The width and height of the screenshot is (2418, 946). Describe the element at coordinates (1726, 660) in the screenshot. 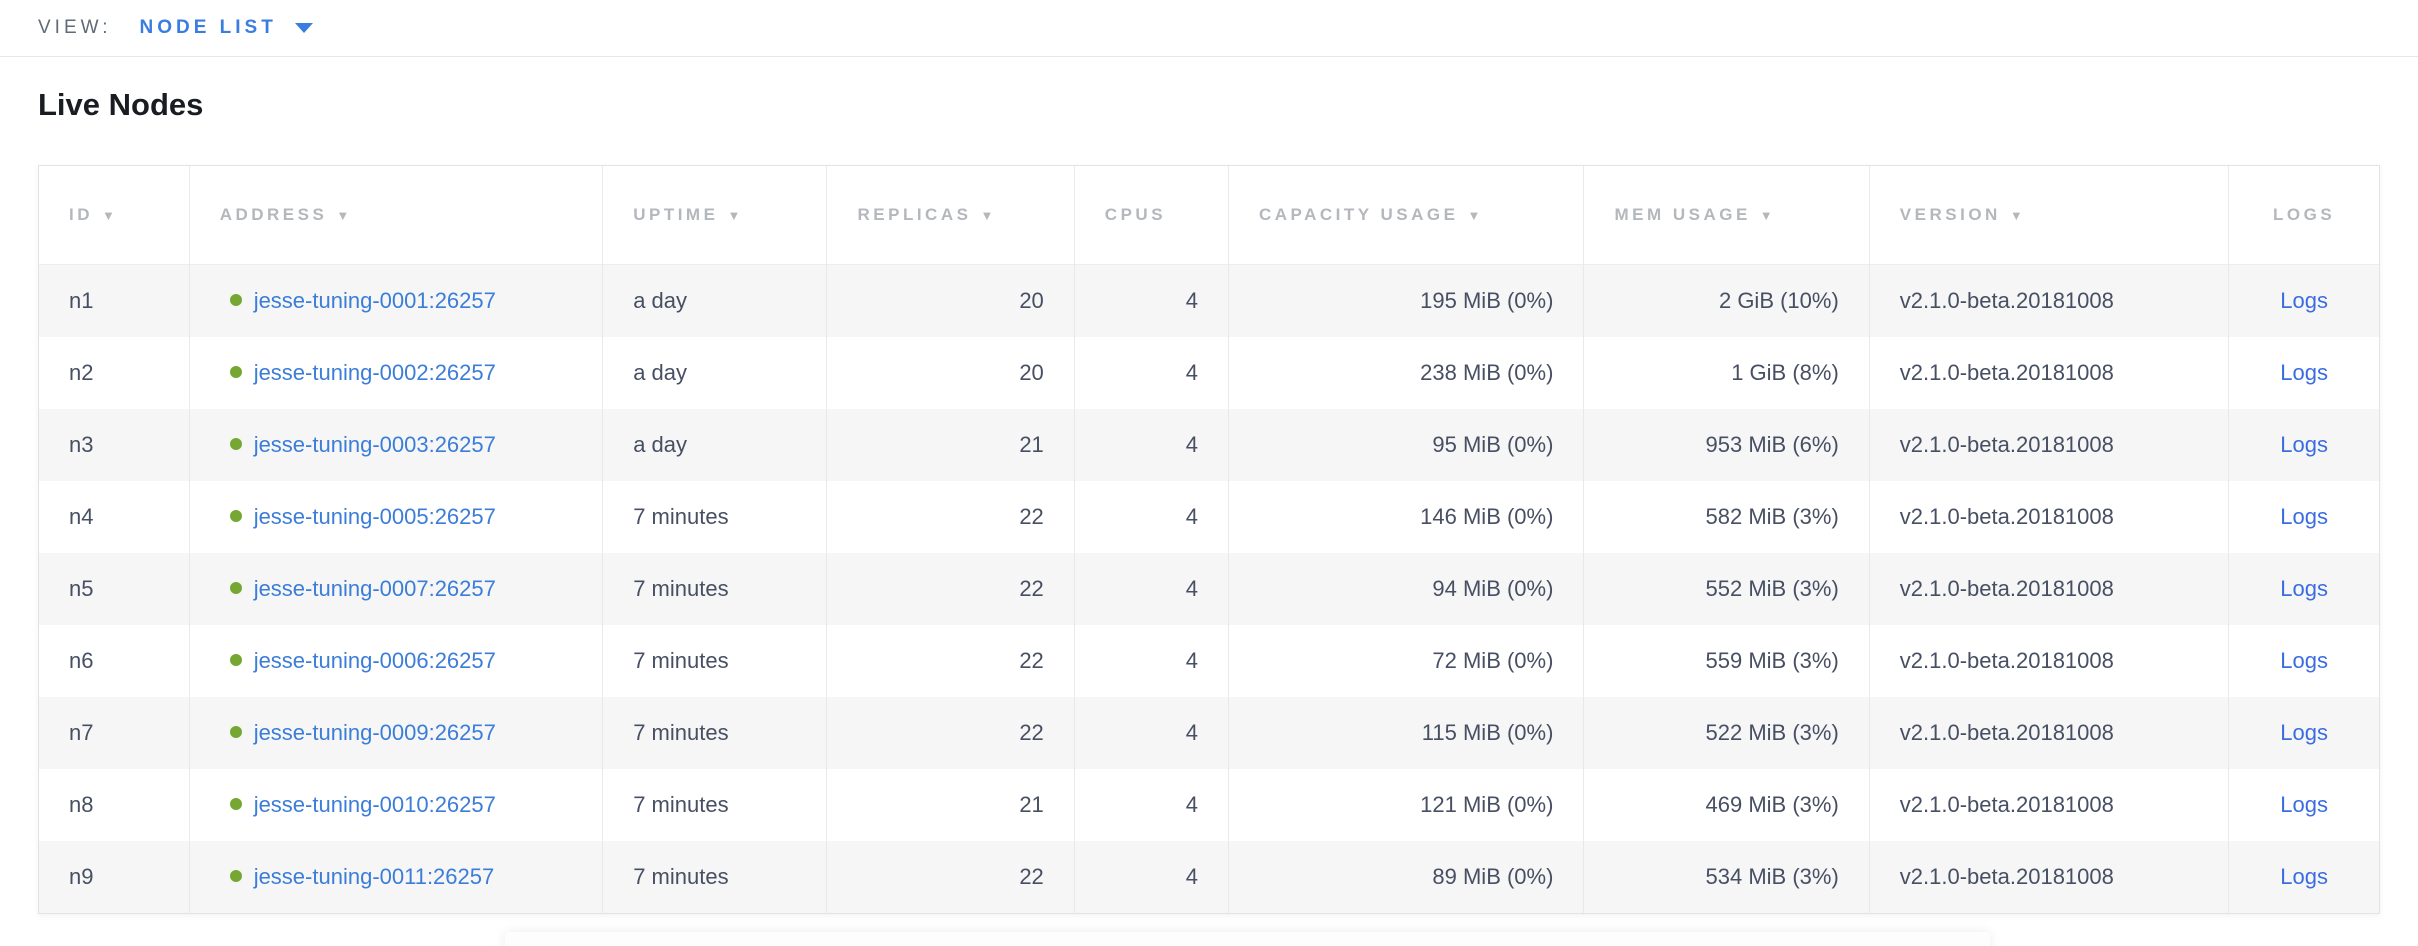

I see `cell-mem: 559 MiB (3%)` at that location.